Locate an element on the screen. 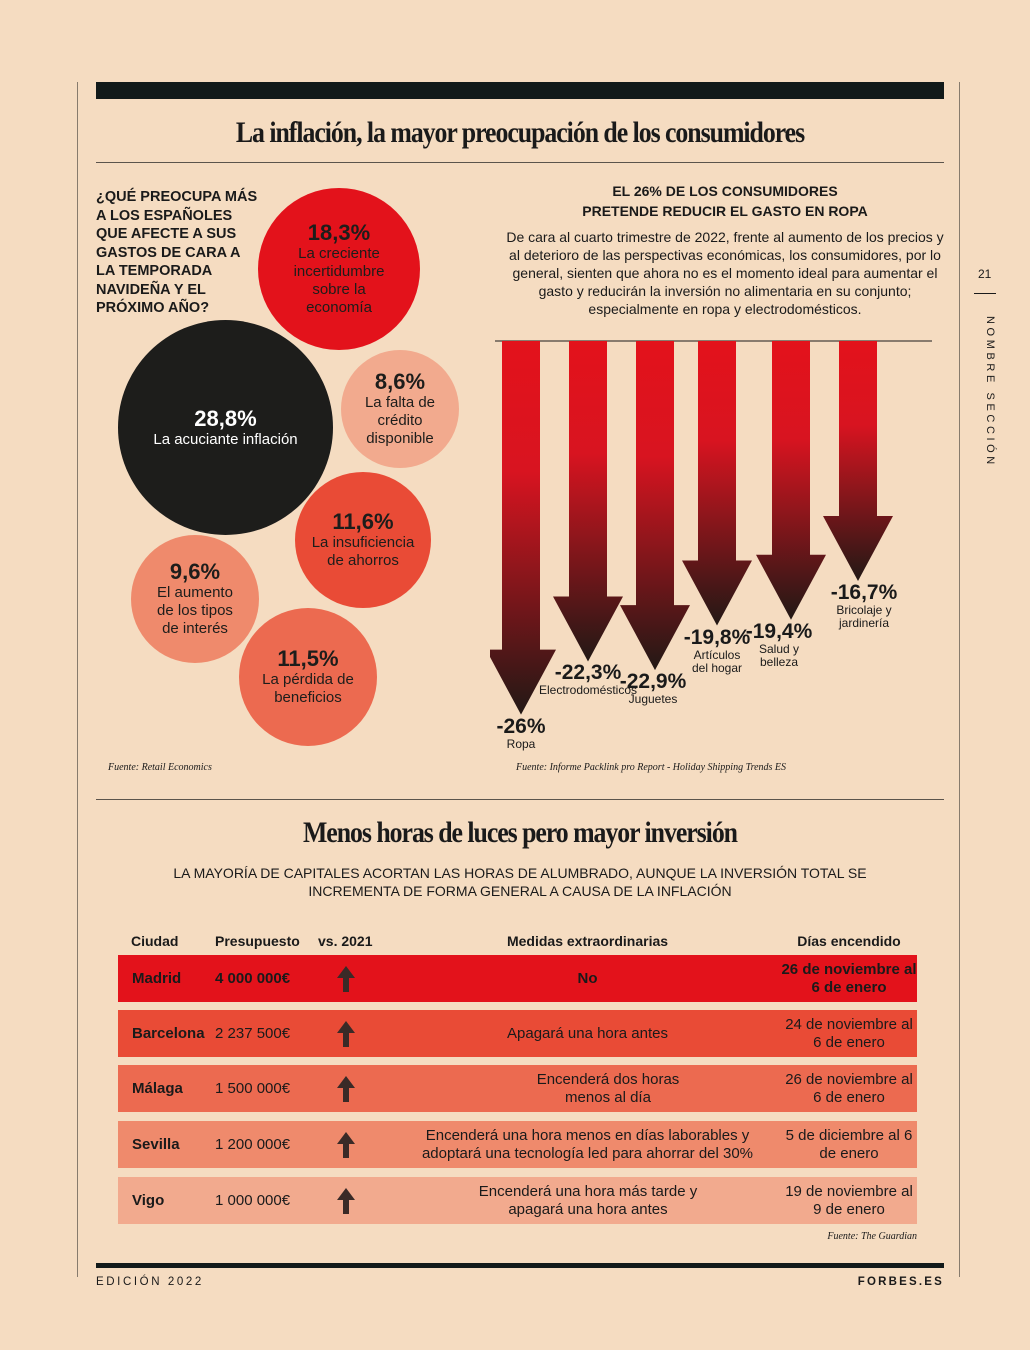  budget-cell: 4 000 000€ is located at coordinates (253, 978).